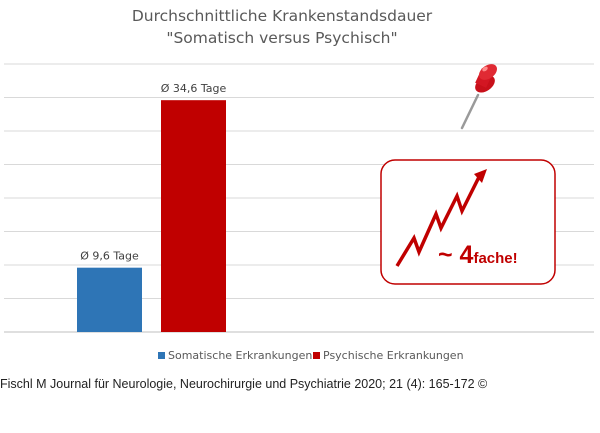 The image size is (600, 433). I want to click on callout: ~ 4fache!, so click(468, 222).